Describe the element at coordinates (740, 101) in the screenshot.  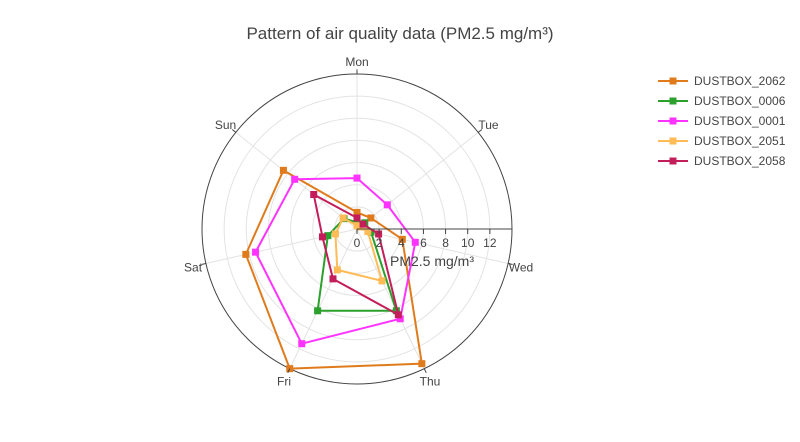
I see `legend-label: DUSTBOX_0006` at that location.